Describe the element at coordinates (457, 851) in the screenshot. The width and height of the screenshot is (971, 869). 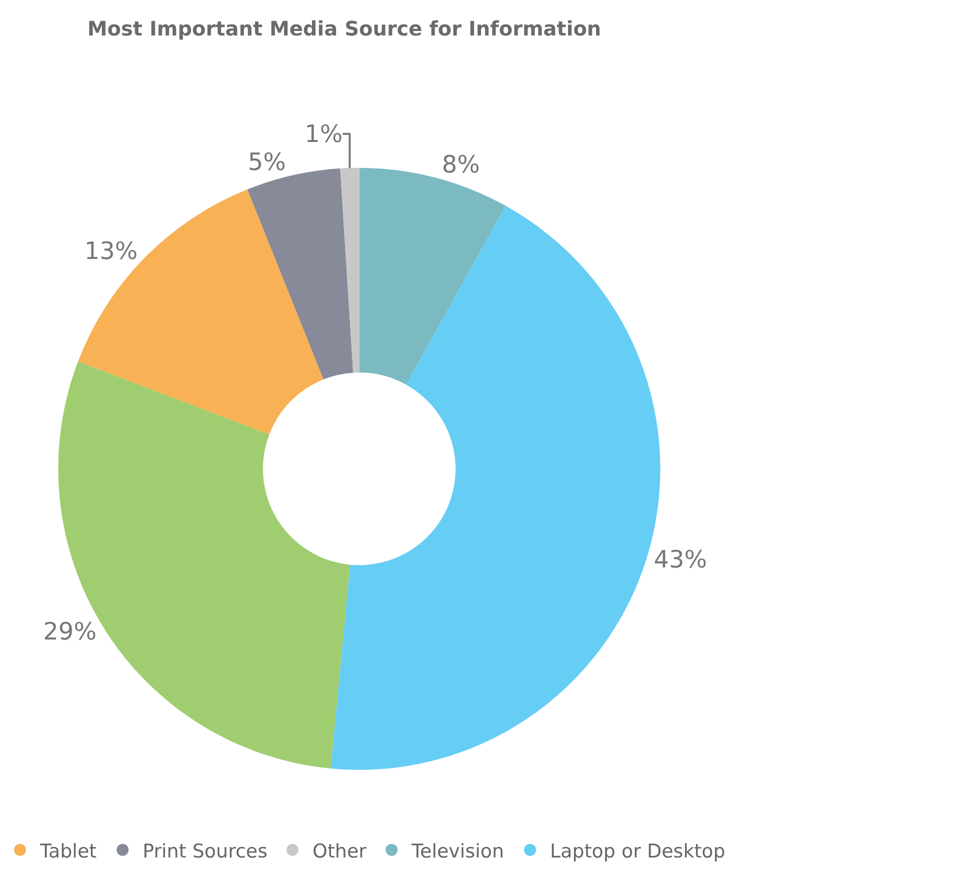
I see `legend-label: Television` at that location.